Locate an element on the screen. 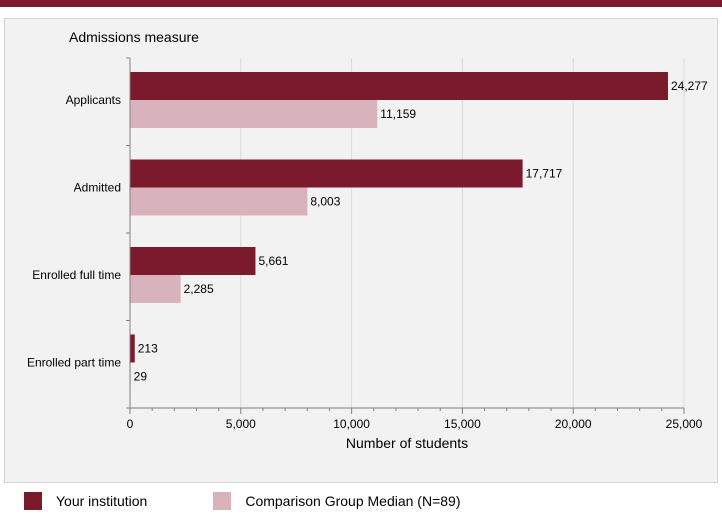 This screenshot has height=516, width=722. legend-label-institution: Your institution is located at coordinates (102, 501).